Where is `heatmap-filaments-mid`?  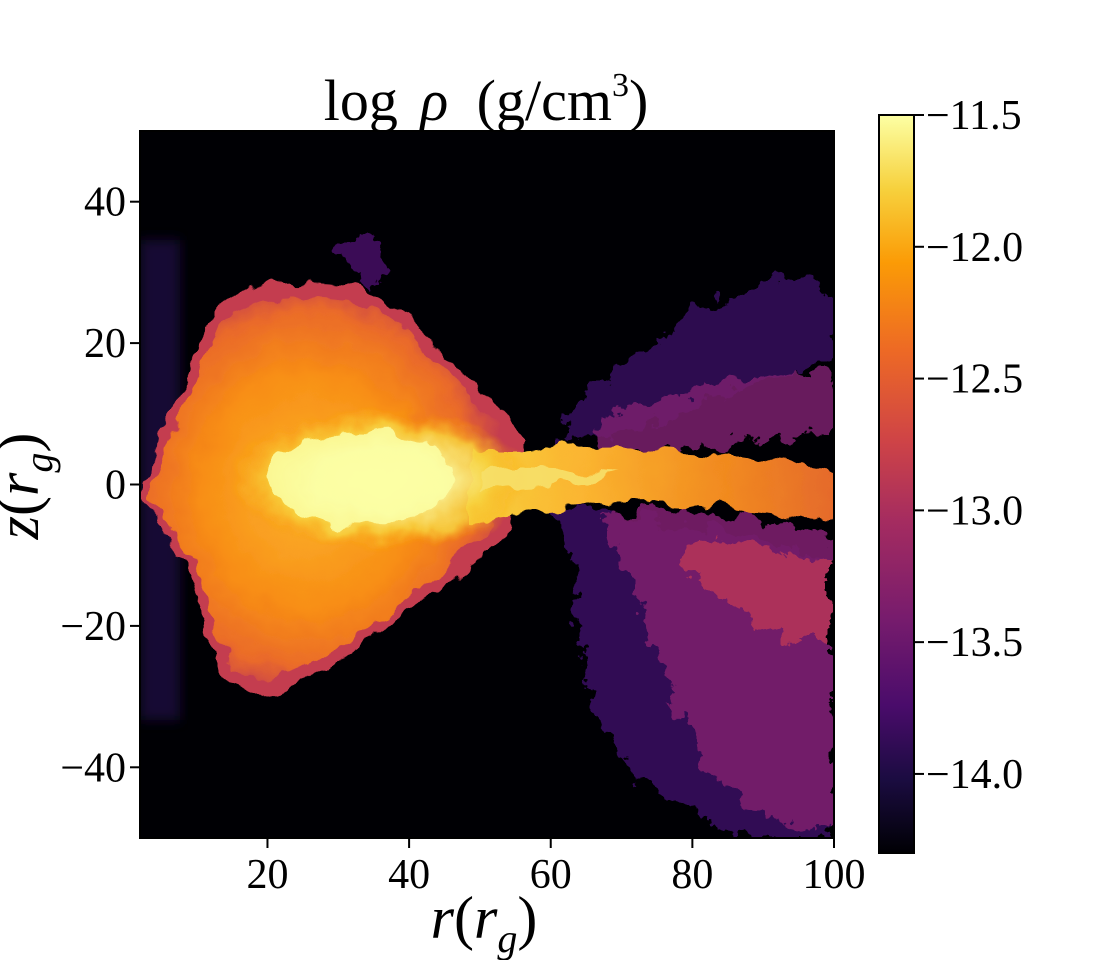 heatmap-filaments-mid is located at coordinates (712, 600).